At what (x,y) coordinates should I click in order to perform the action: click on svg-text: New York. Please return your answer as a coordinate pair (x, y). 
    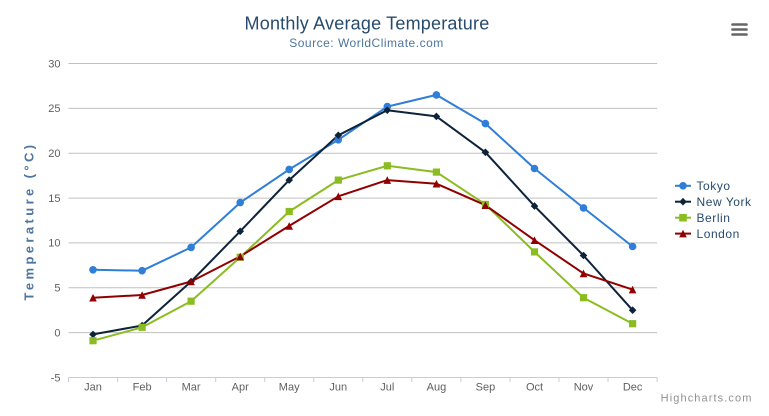
    Looking at the image, I should click on (725, 202).